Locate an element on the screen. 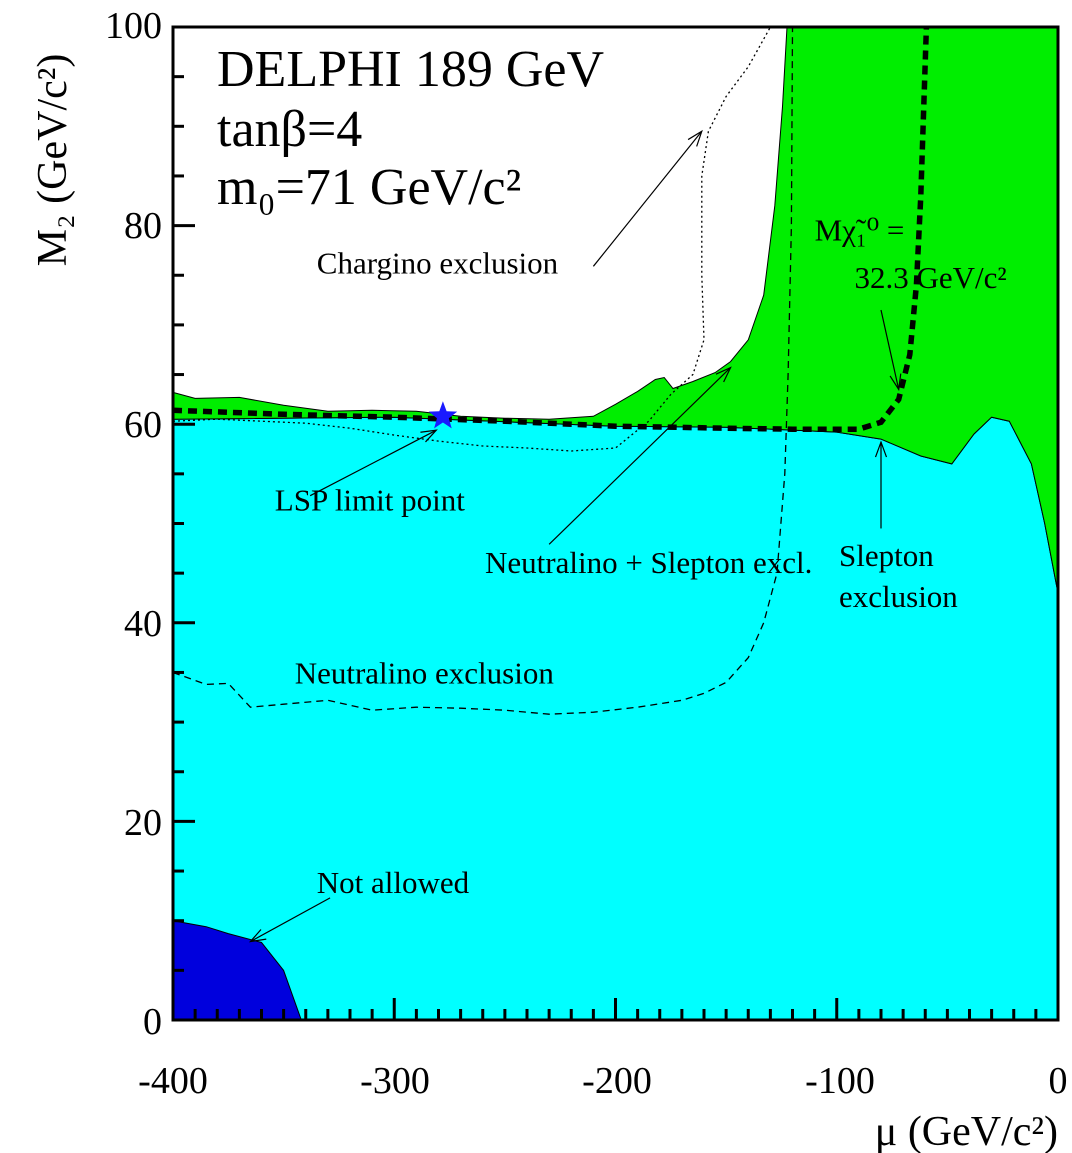 This screenshot has height=1153, width=1072. slepton-exclusion-label: exclusion is located at coordinates (898, 596).